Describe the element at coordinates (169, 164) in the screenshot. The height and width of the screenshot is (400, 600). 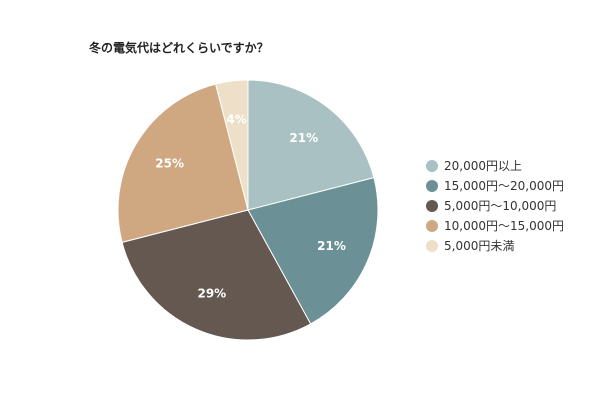
I see `slice-value-label: 25%` at that location.